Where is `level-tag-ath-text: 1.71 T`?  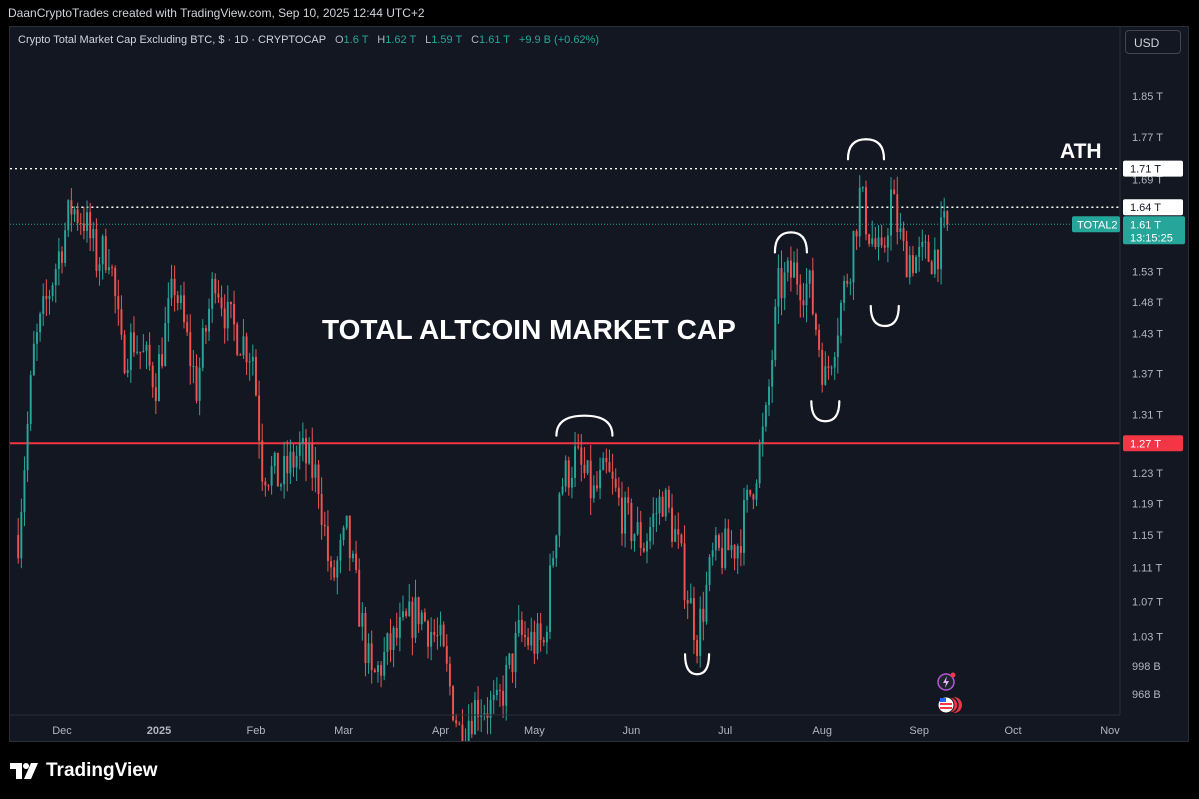
level-tag-ath-text: 1.71 T is located at coordinates (1145, 170).